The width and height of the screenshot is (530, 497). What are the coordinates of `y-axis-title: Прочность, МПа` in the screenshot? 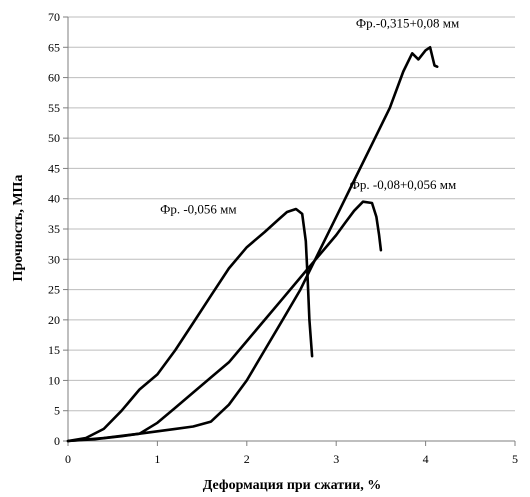 It's located at (18, 228).